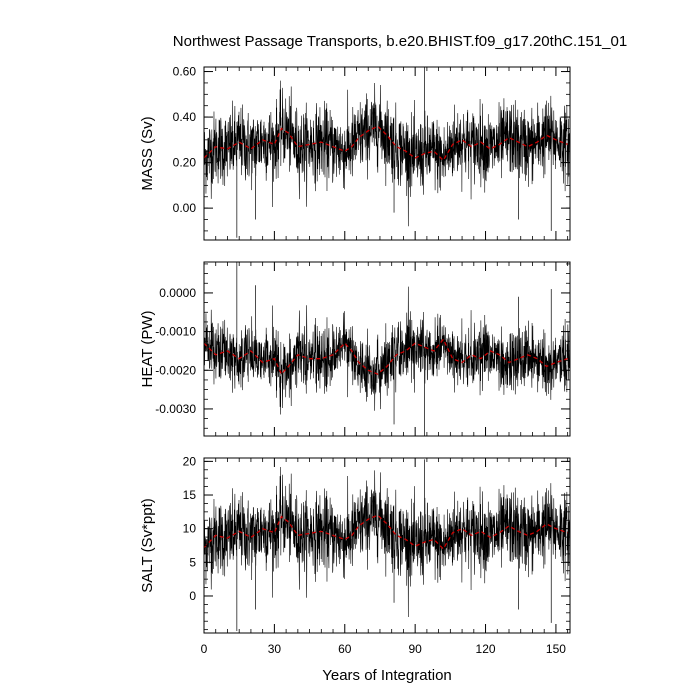 The height and width of the screenshot is (700, 700). Describe the element at coordinates (147, 153) in the screenshot. I see `y-axis-title: MASS (Sv)` at that location.